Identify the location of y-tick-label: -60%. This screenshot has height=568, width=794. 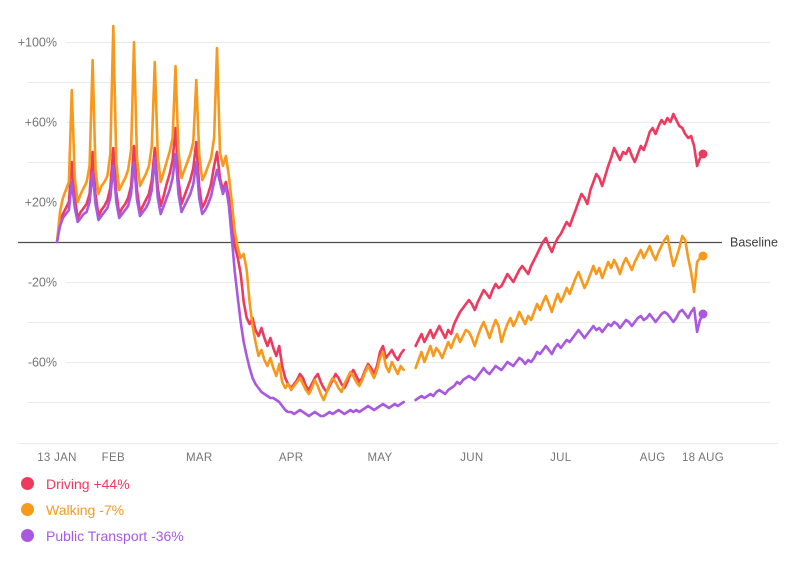
(42, 363).